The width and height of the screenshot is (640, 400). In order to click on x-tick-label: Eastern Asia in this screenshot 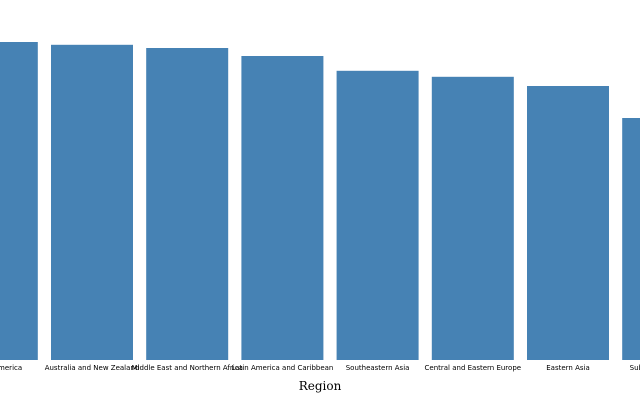, I will do `click(568, 368)`.